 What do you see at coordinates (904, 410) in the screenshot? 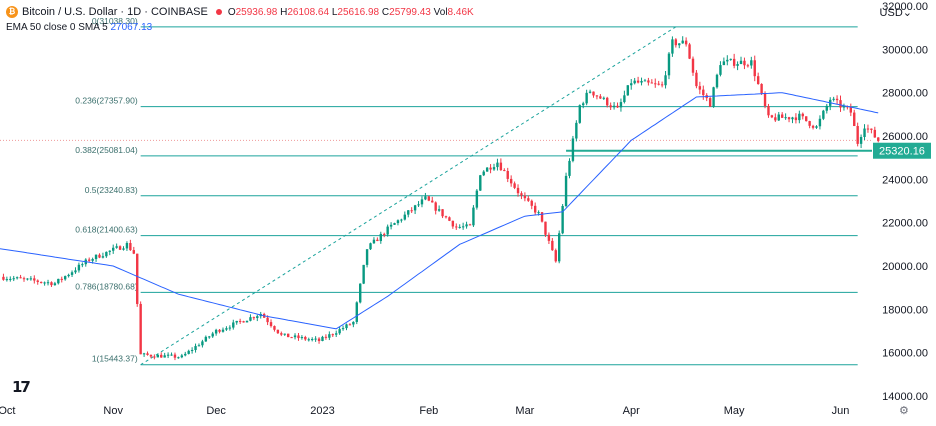
I see `settings-icon: ⚙` at bounding box center [904, 410].